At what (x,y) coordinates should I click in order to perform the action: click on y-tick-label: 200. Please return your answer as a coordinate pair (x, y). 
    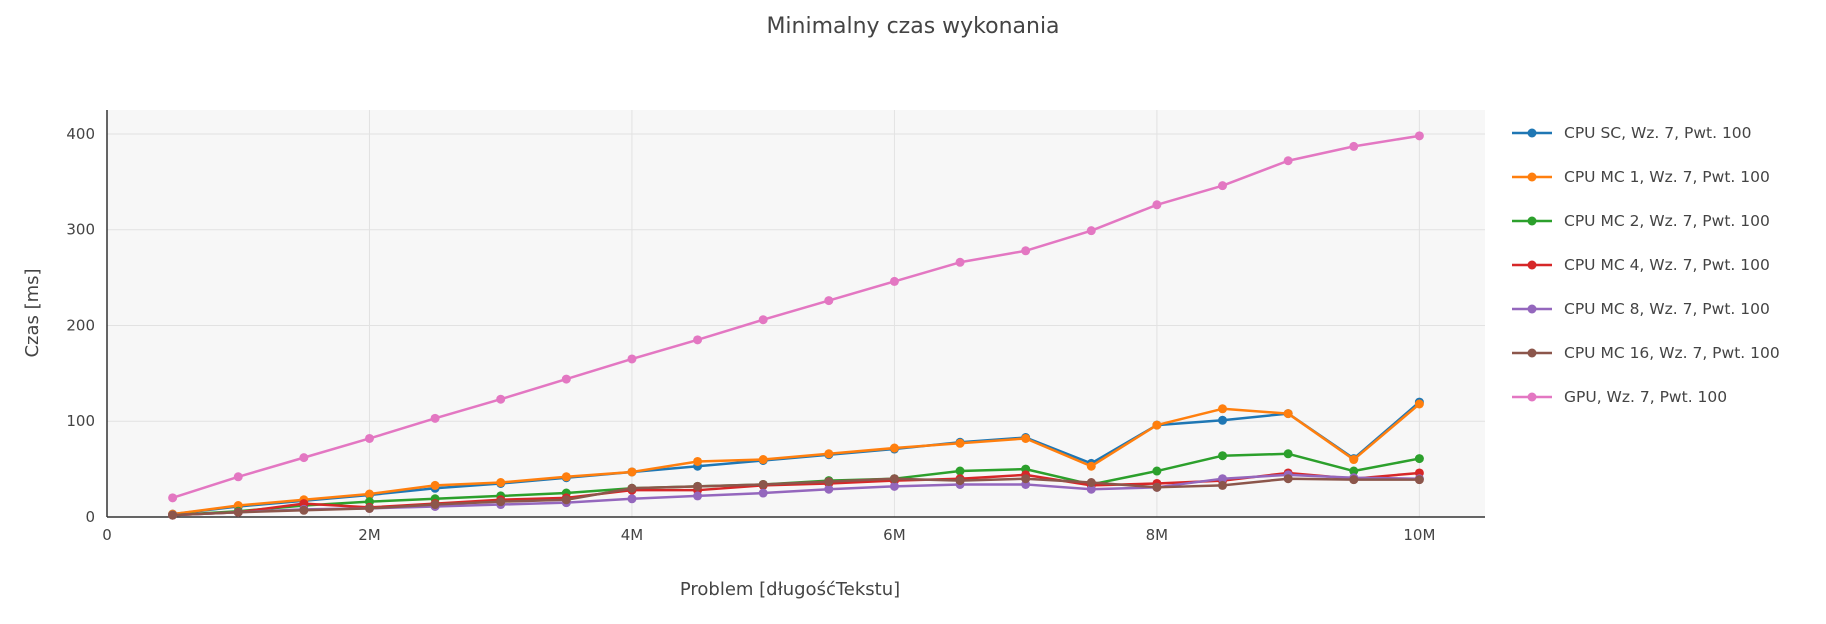
    Looking at the image, I should click on (80, 325).